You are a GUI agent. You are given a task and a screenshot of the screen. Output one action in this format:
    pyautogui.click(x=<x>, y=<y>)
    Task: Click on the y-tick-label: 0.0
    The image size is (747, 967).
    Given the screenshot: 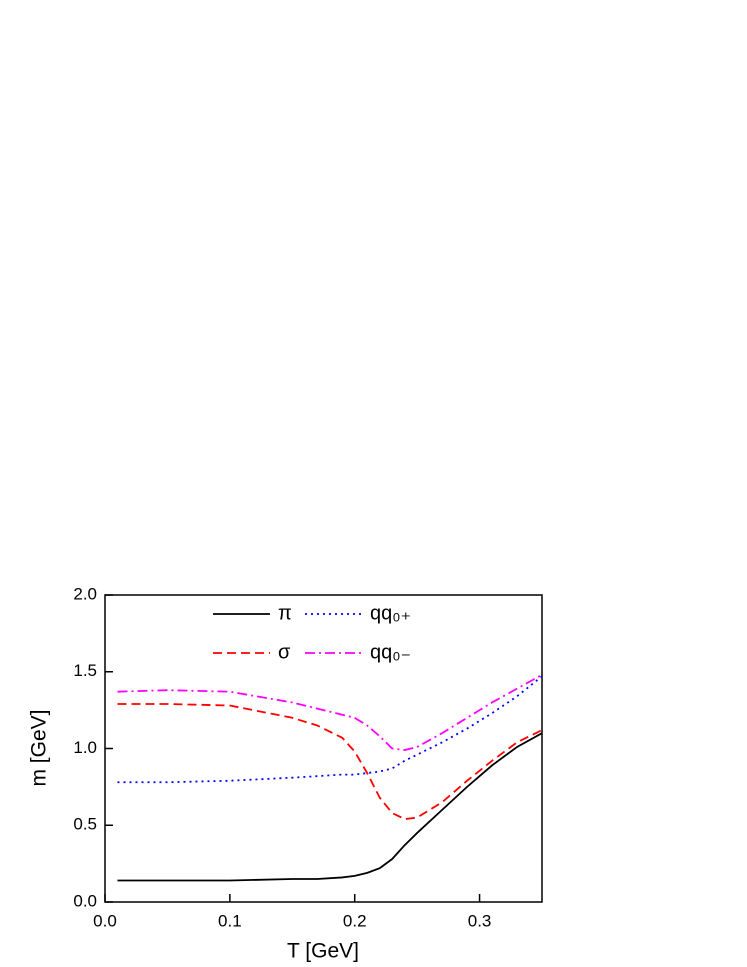 What is the action you would take?
    pyautogui.click(x=85, y=900)
    